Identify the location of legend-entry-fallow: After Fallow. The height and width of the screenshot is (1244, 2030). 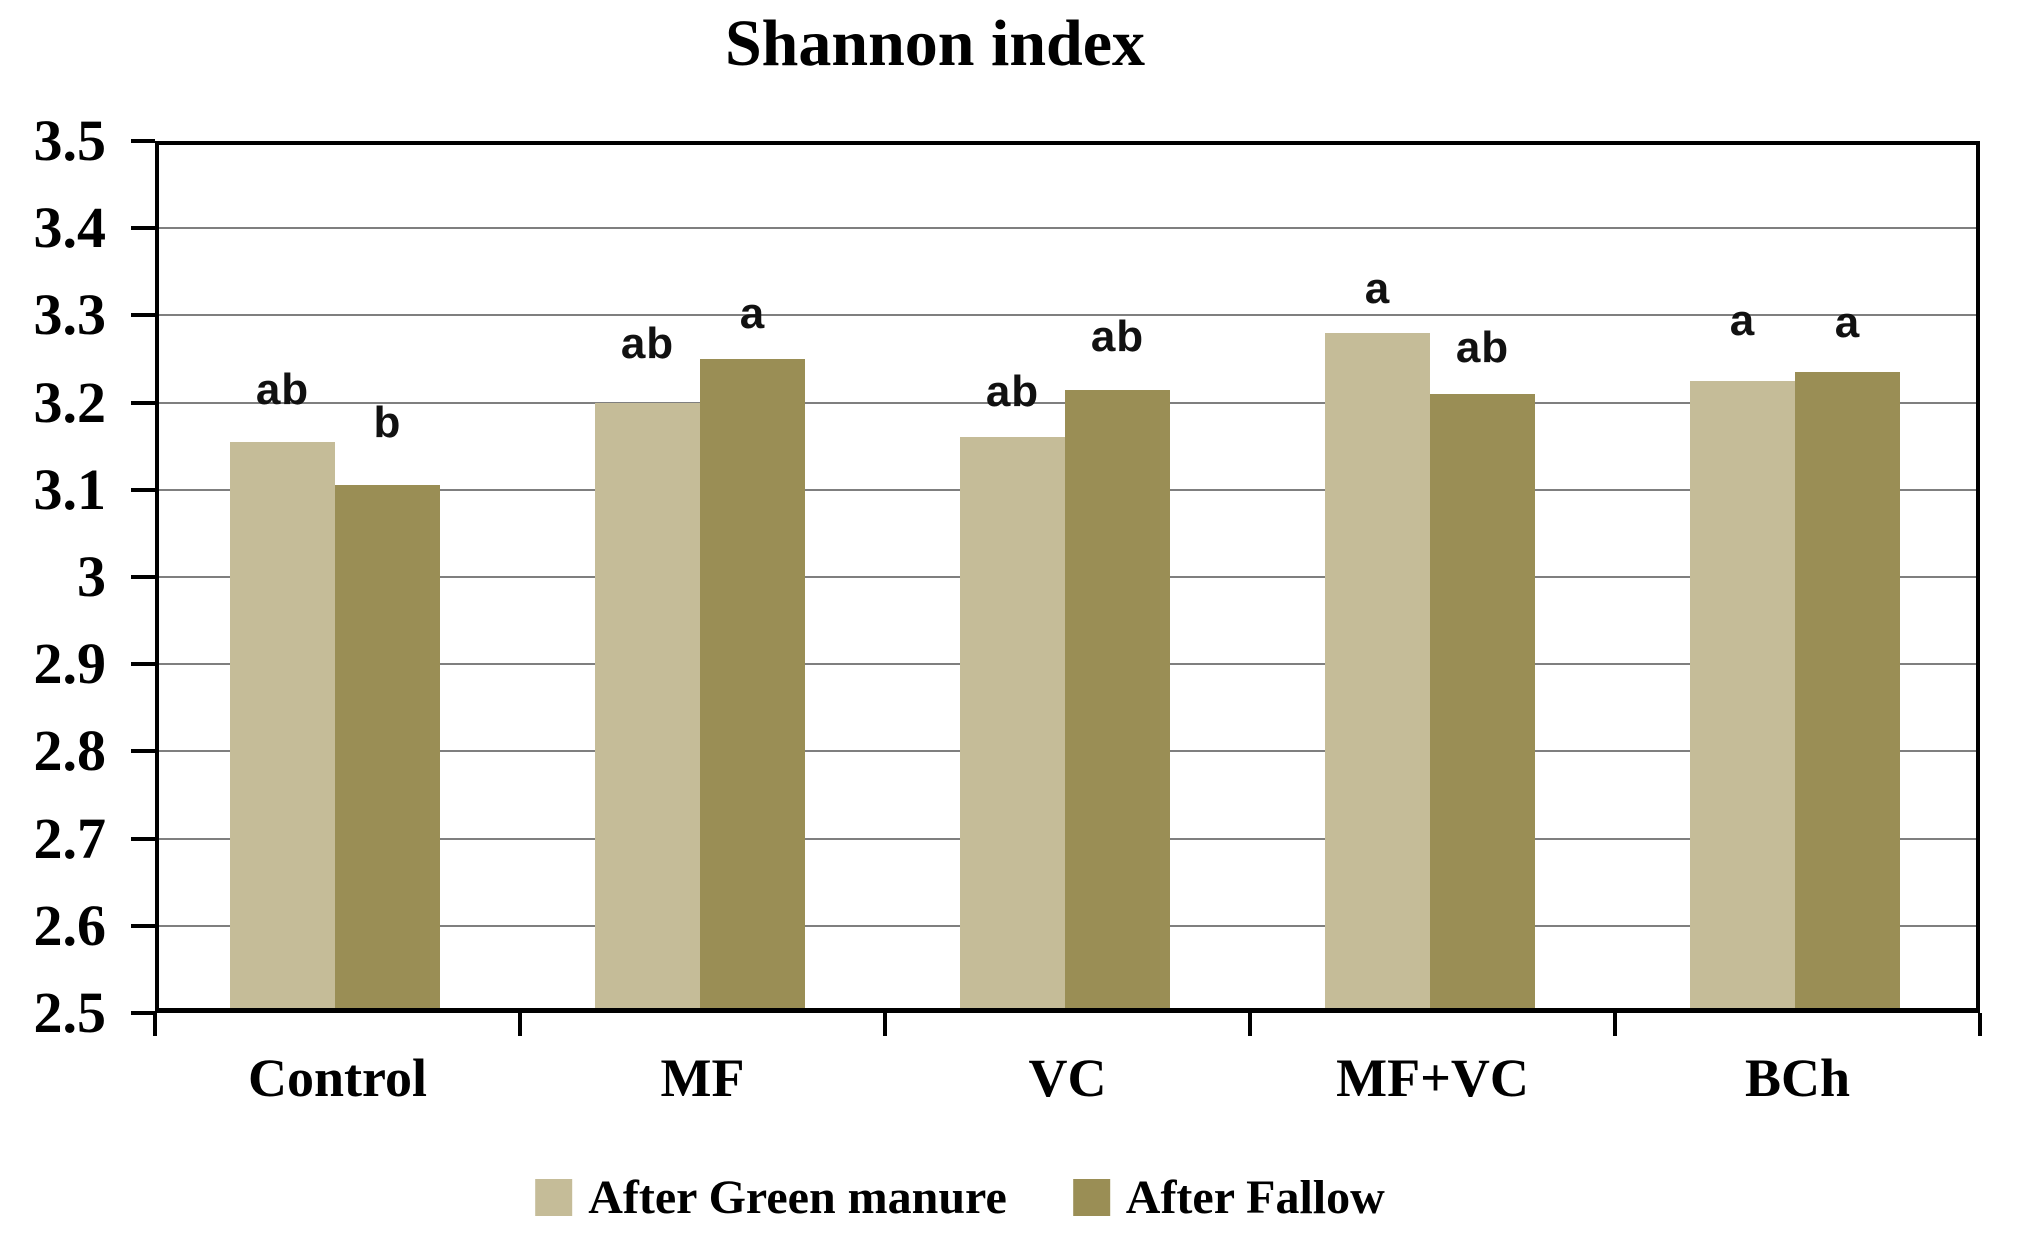
(1228, 1197).